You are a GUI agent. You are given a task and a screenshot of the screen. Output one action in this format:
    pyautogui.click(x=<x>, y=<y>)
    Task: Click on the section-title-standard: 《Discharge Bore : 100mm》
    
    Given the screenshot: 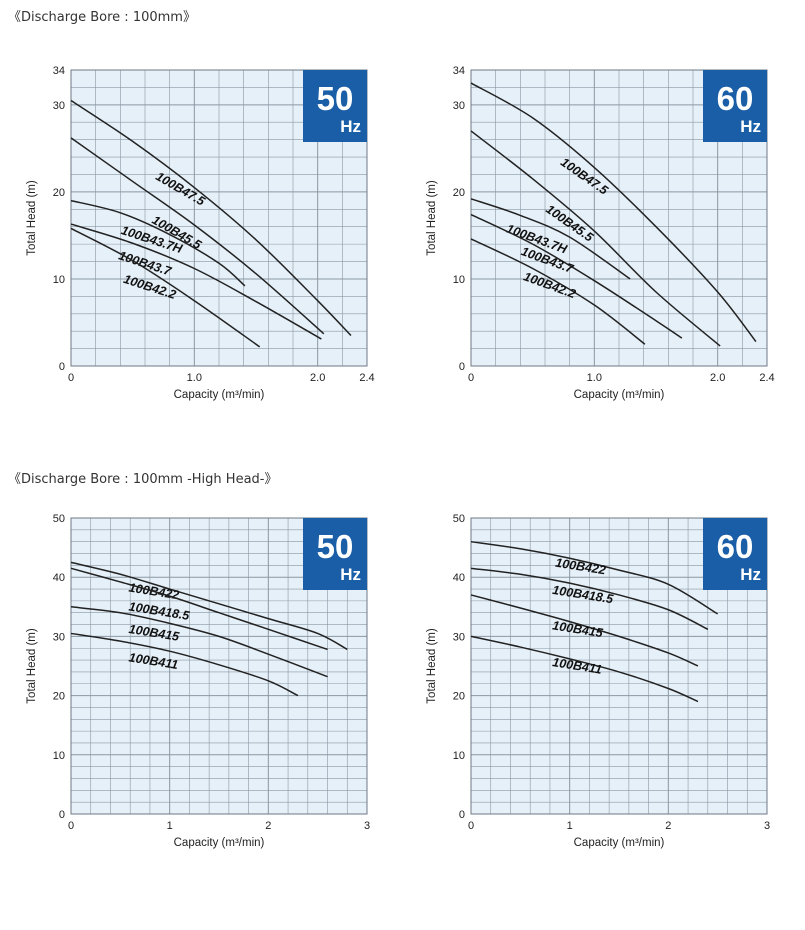 What is the action you would take?
    pyautogui.click(x=102, y=17)
    